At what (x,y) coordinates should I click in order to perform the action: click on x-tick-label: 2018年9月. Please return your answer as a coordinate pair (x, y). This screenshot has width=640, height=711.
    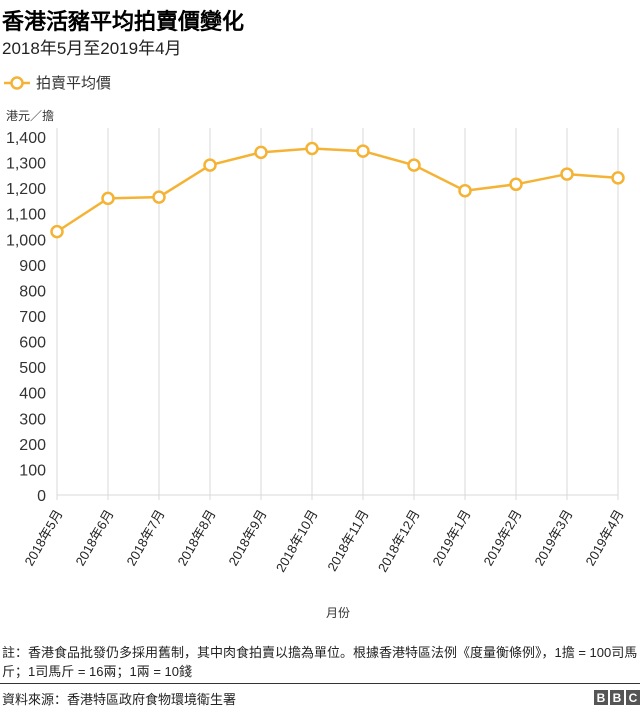
    Looking at the image, I should click on (248, 537).